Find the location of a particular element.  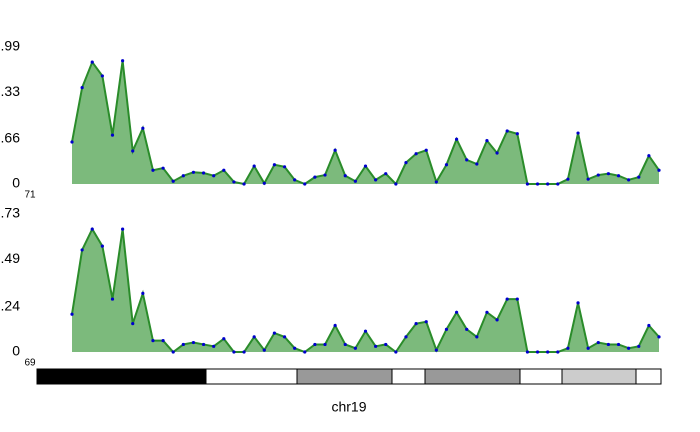

corner-label: 69 is located at coordinates (30, 363).